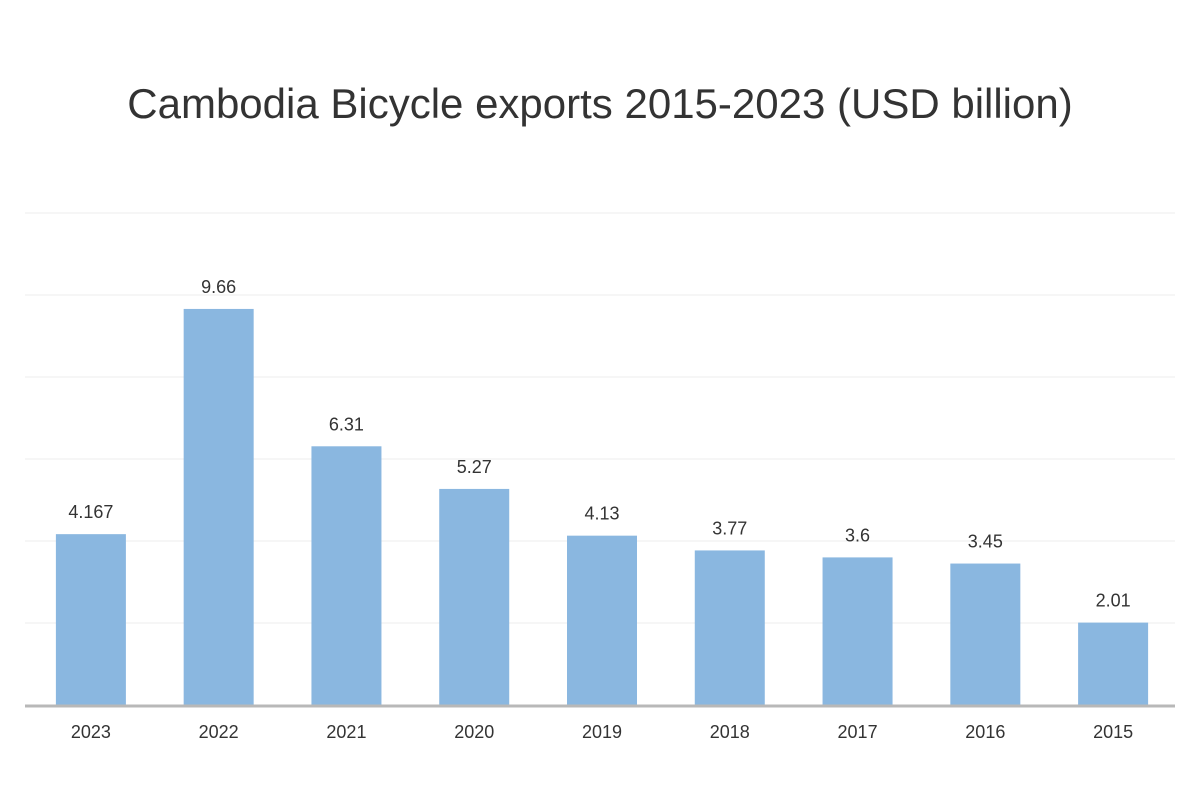 The height and width of the screenshot is (800, 1200). I want to click on data-label: 2.01, so click(1113, 601).